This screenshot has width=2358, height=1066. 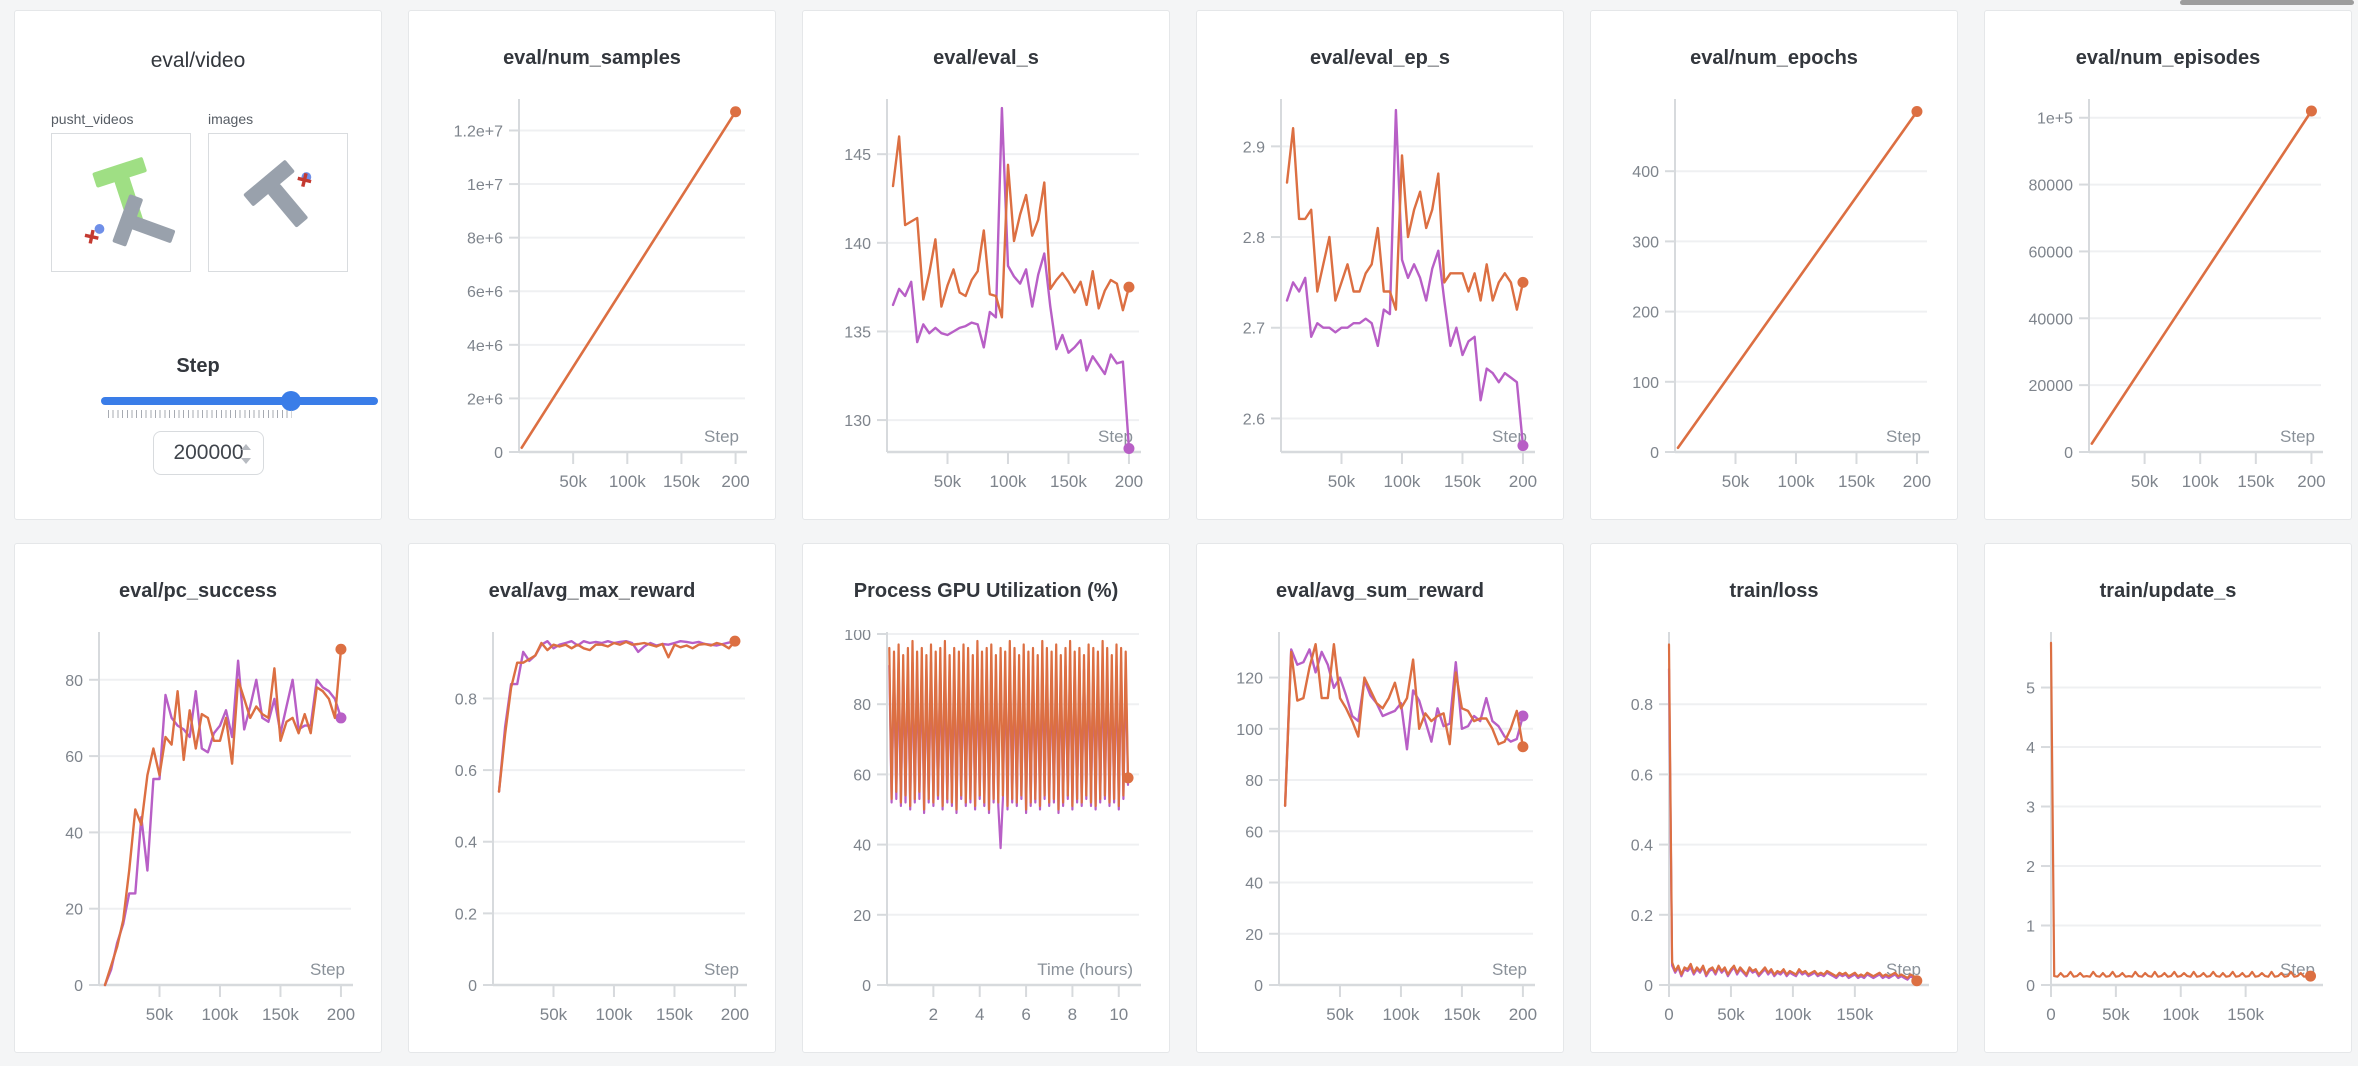 What do you see at coordinates (291, 401) in the screenshot?
I see `step-slider-handle` at bounding box center [291, 401].